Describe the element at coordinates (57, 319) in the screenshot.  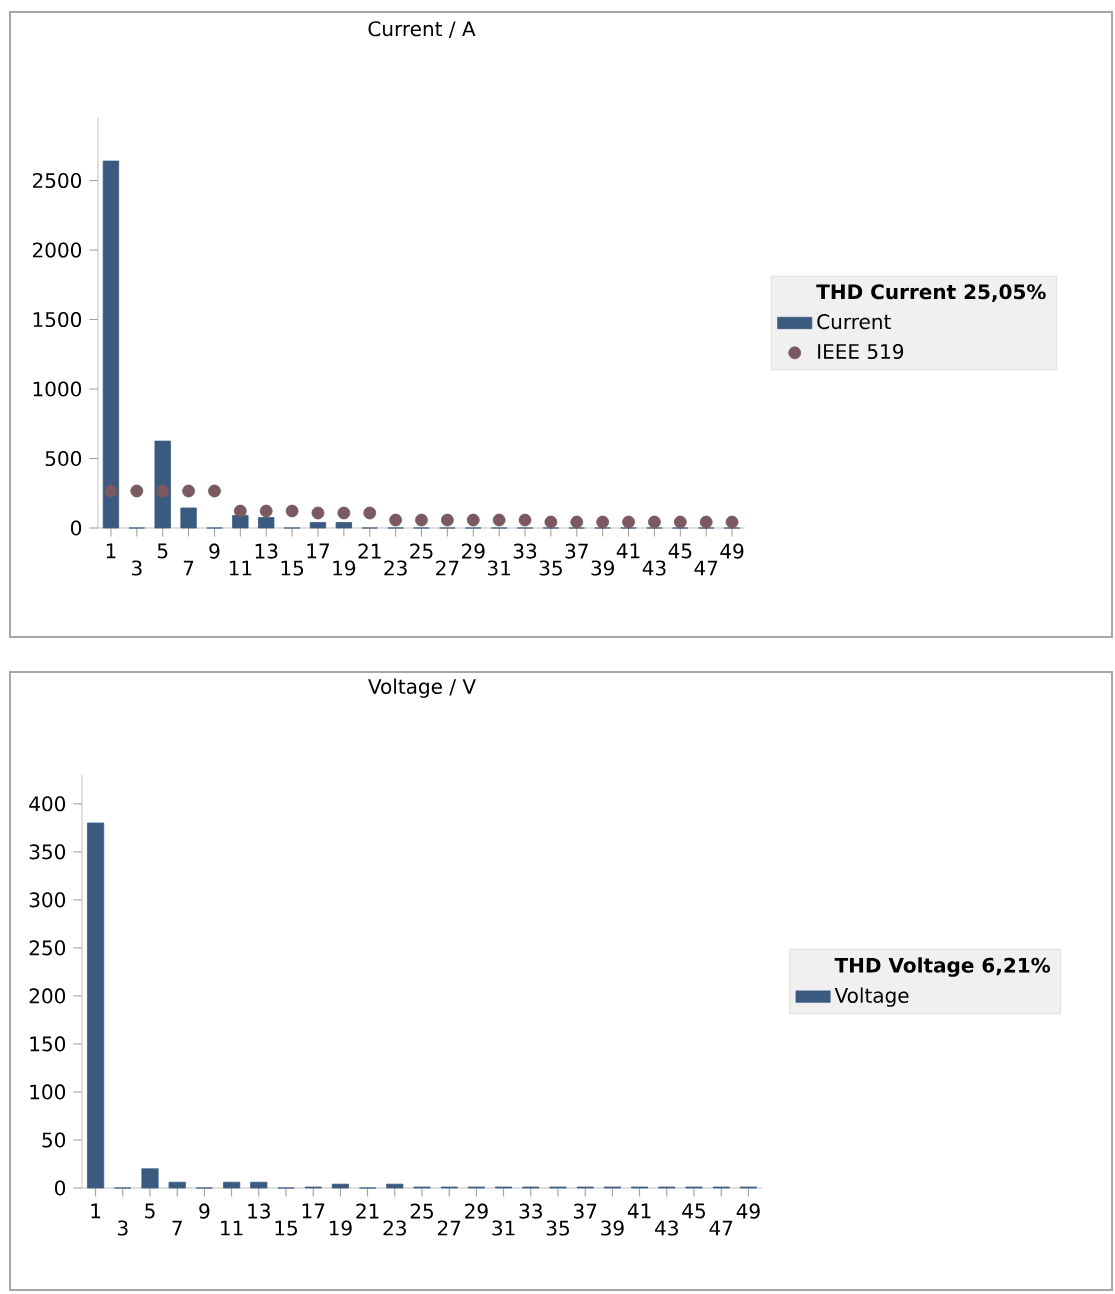
I see `y-tick-label: 1500` at that location.